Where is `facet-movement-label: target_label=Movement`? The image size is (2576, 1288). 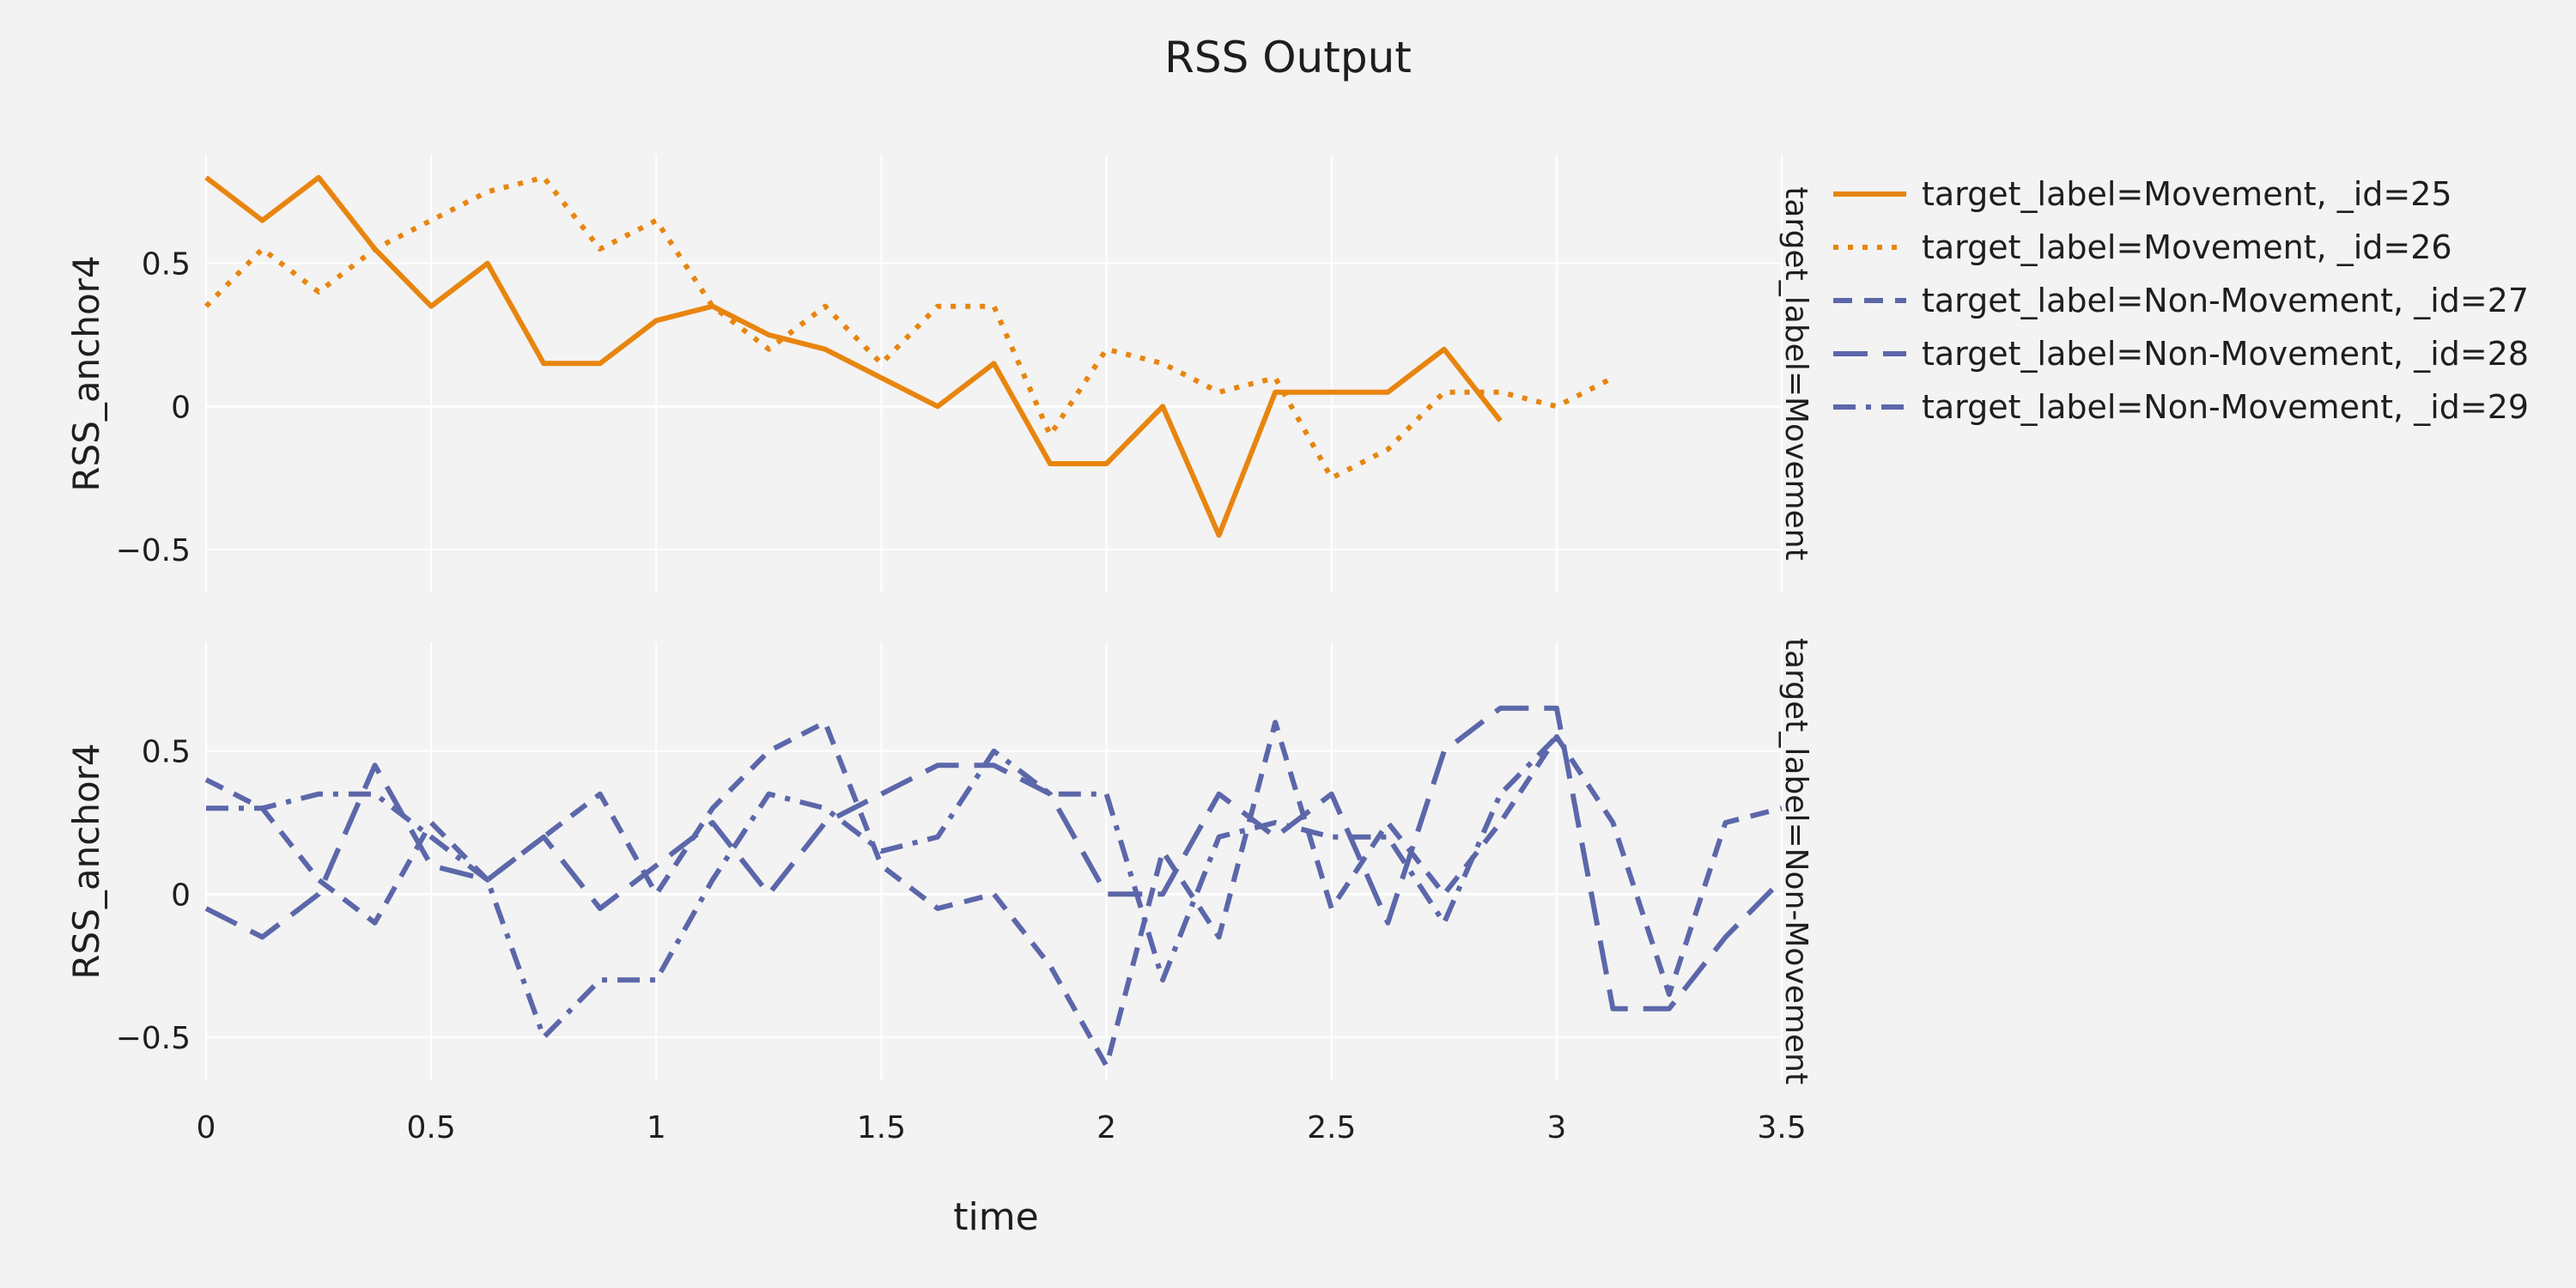
facet-movement-label: target_label=Movement is located at coordinates (1796, 373).